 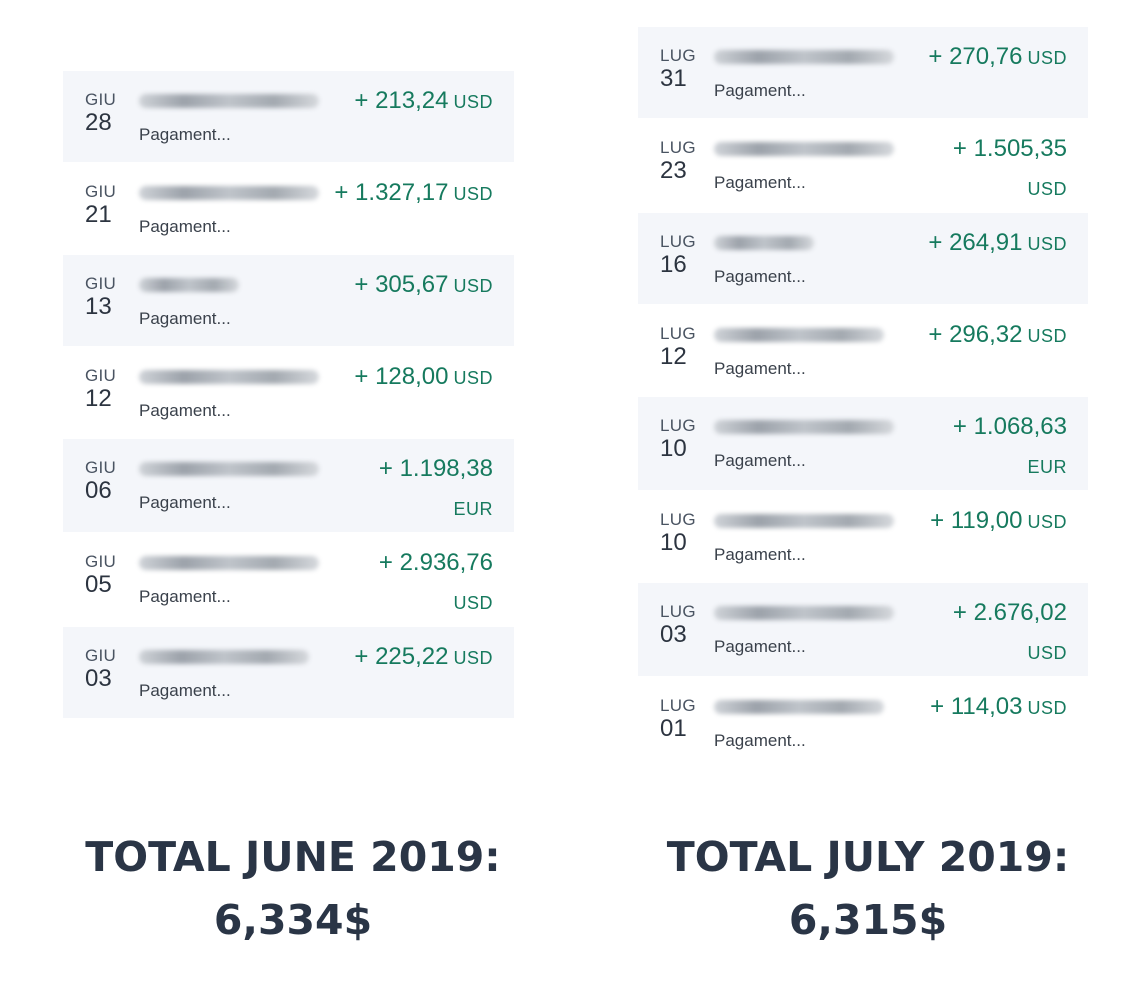 What do you see at coordinates (401, 656) in the screenshot?
I see `transaction-amount-value: + 225,22` at bounding box center [401, 656].